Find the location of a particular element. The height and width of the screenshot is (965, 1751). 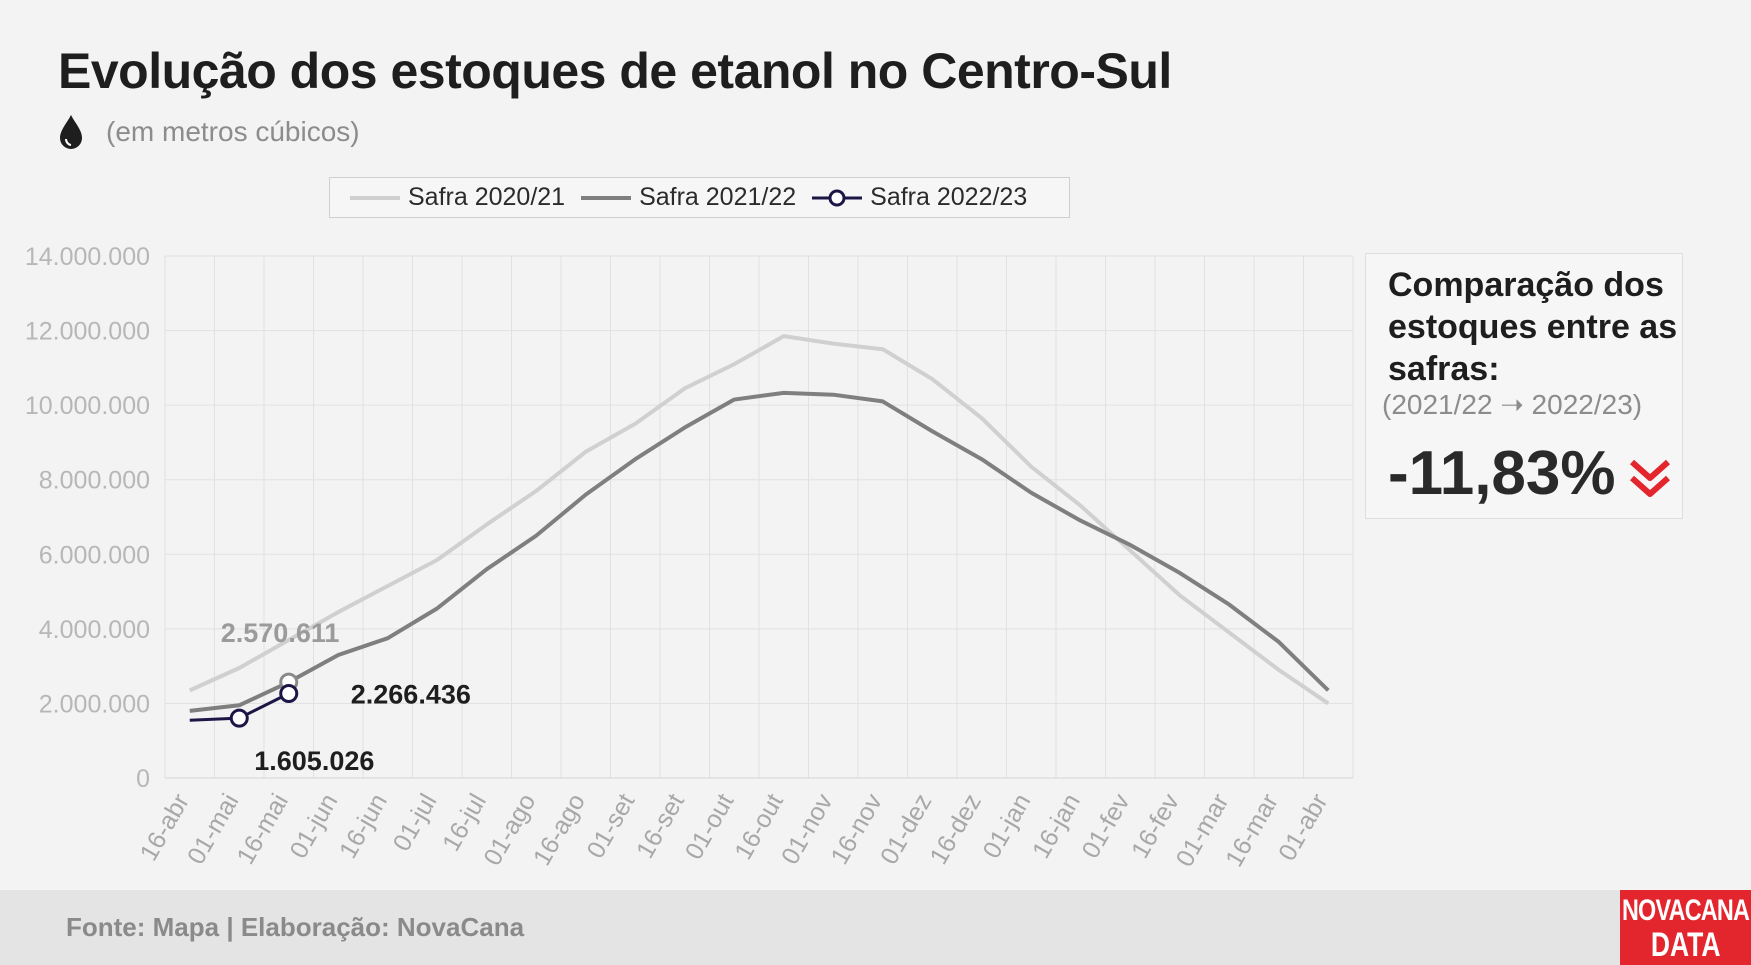

x-tick-label: 01-fev is located at coordinates (1105, 826).